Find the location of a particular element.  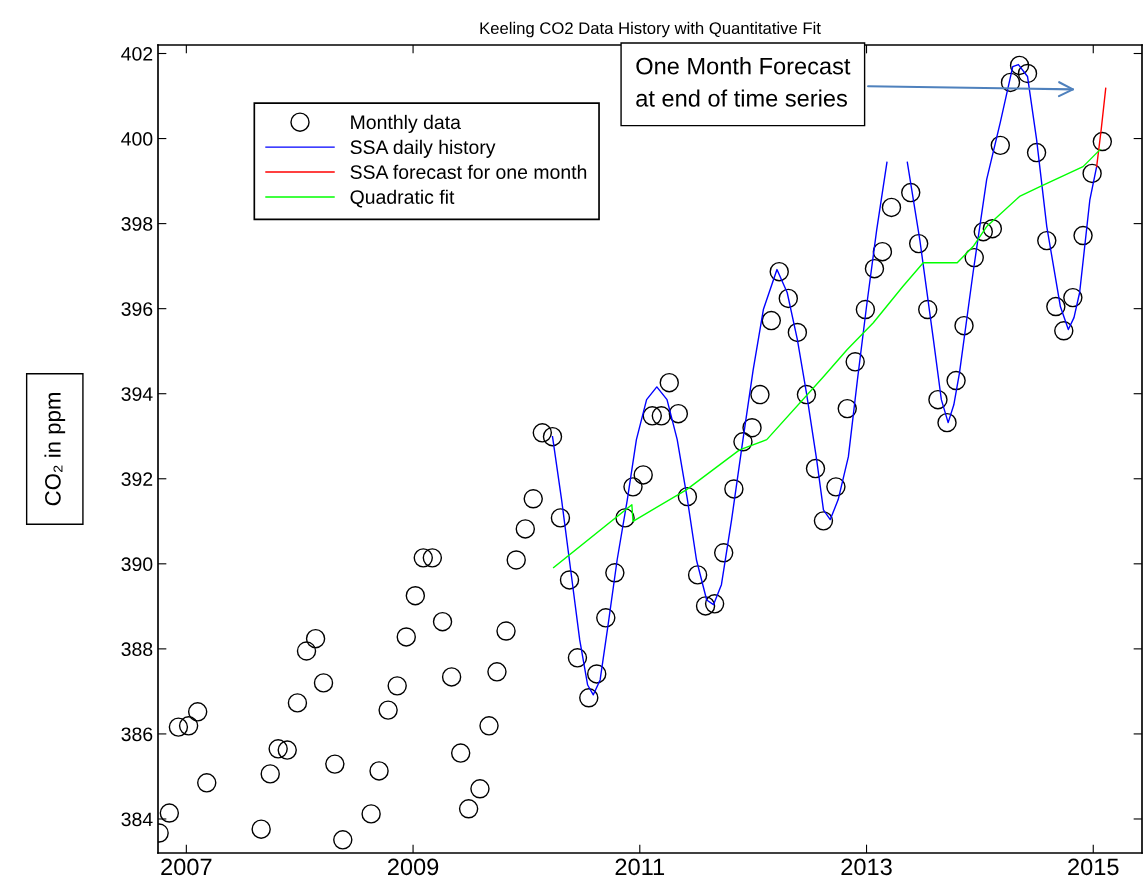

y-tick-label: 396 is located at coordinates (137, 309).